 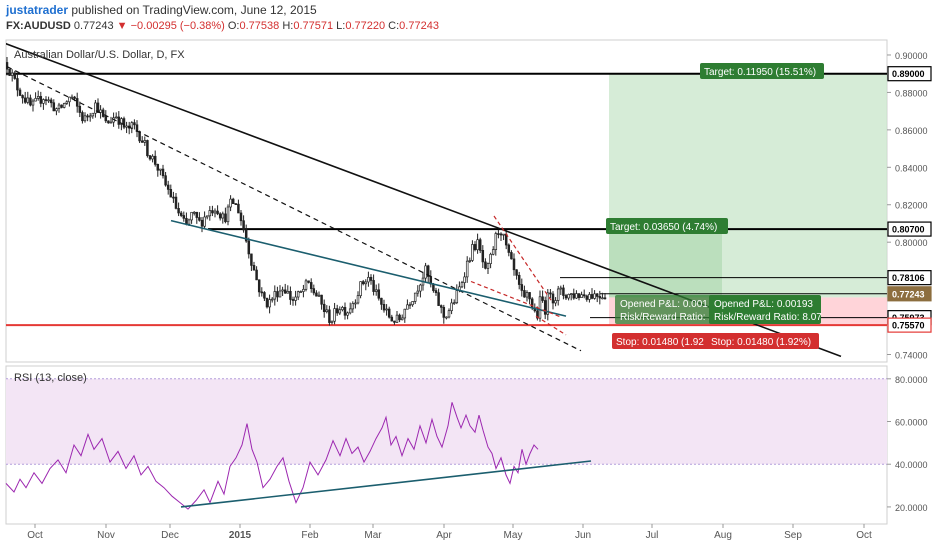 What do you see at coordinates (909, 325) in the screenshot?
I see `price-level-tag: 0.75570` at bounding box center [909, 325].